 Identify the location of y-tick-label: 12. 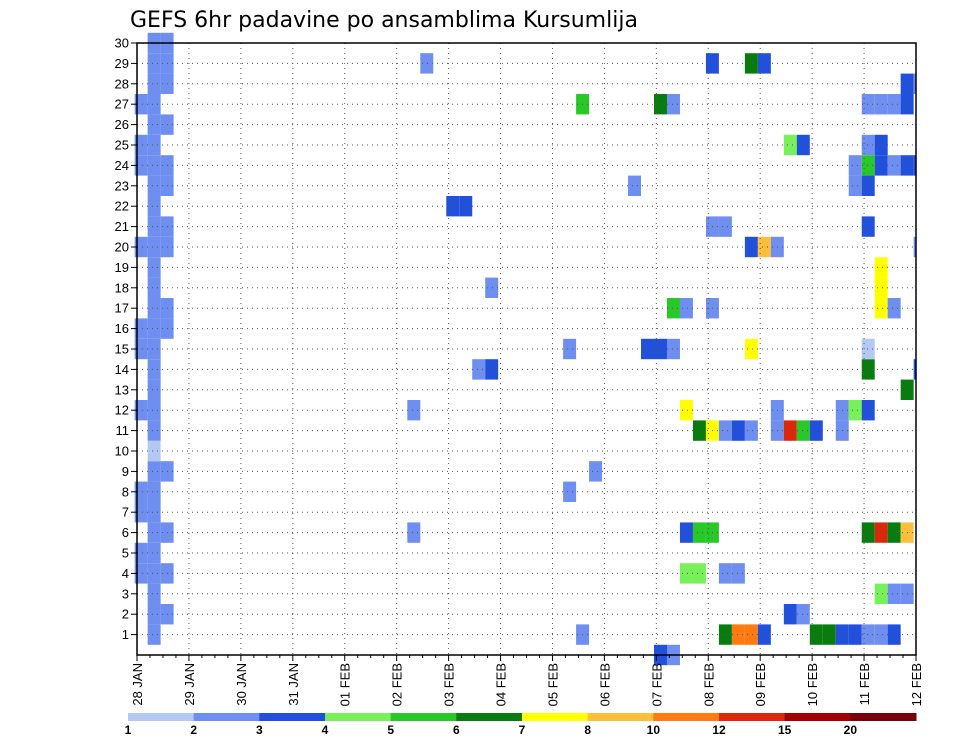
(122, 410).